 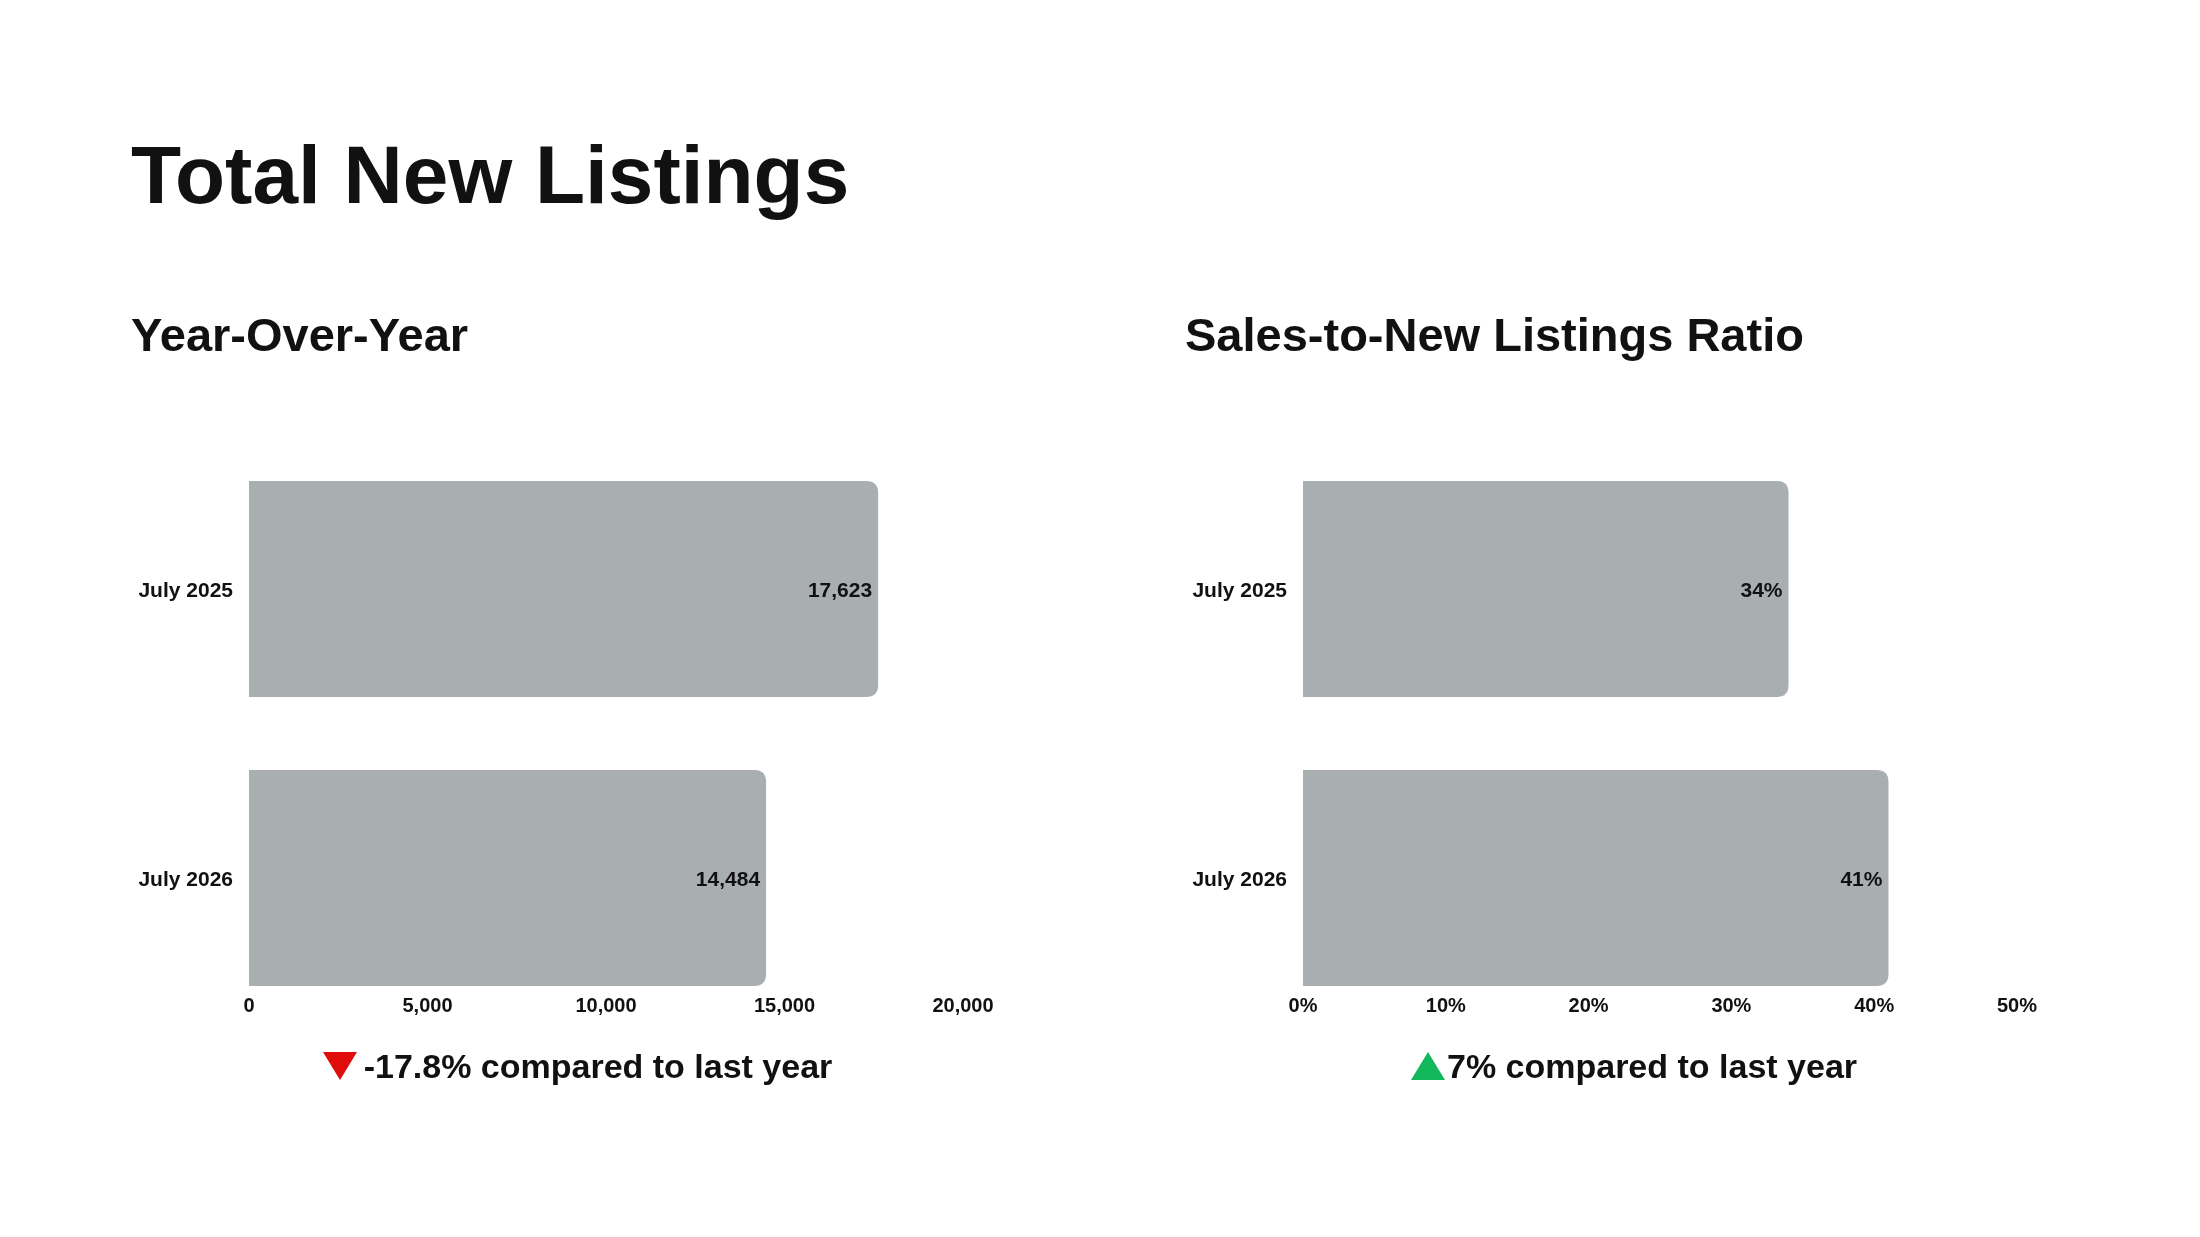 I want to click on text: -17.8% compared to last year, so click(x=598, y=1066).